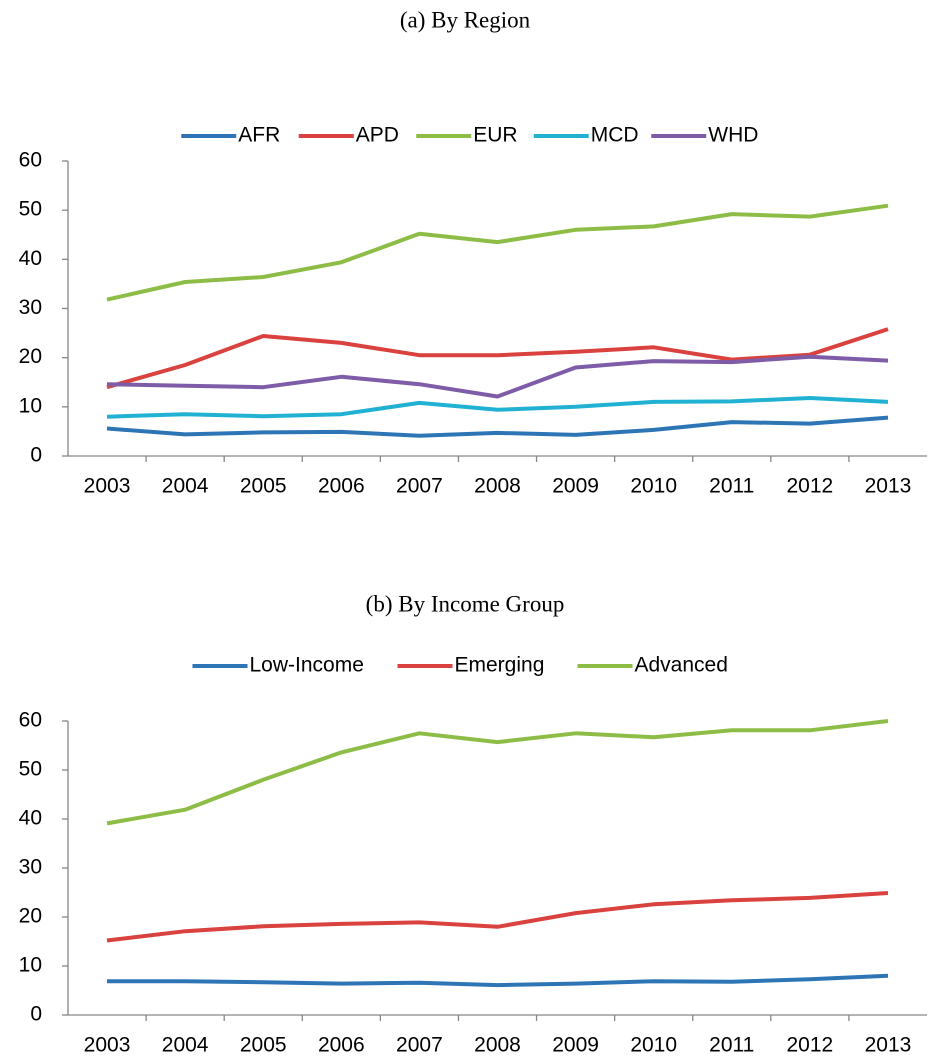  I want to click on legend-label: APD, so click(377, 135).